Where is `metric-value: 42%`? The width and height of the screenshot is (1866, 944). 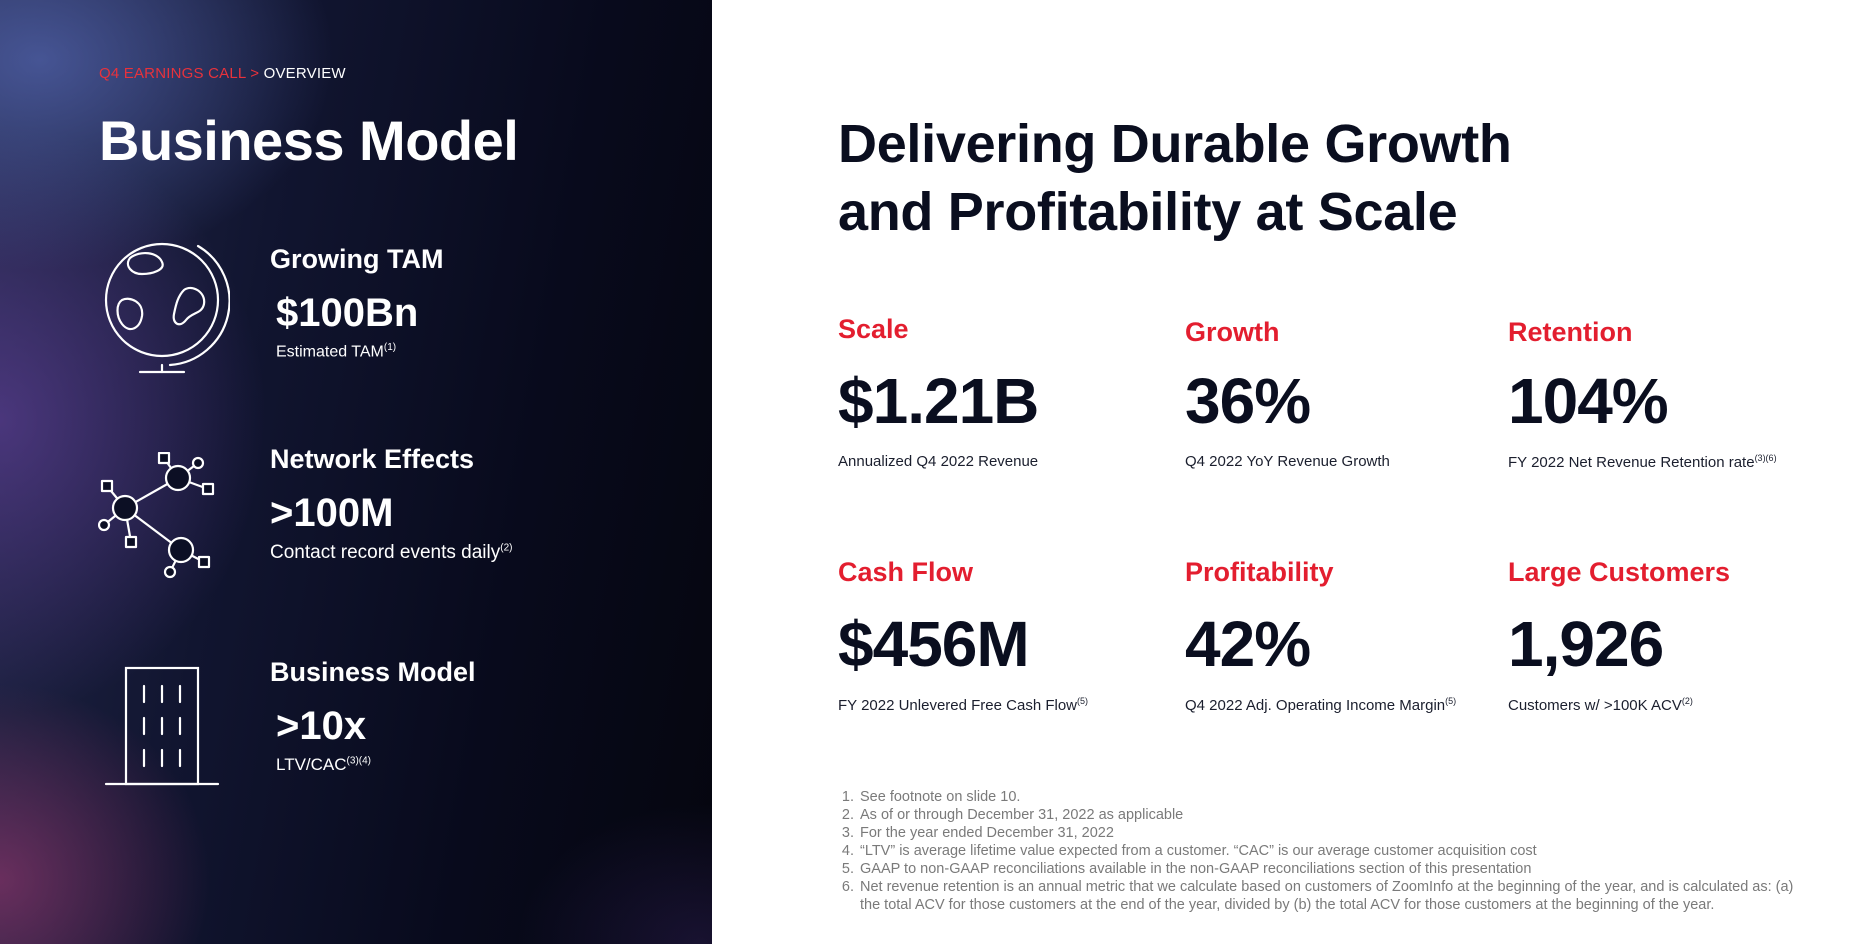
metric-value: 42% is located at coordinates (1248, 644).